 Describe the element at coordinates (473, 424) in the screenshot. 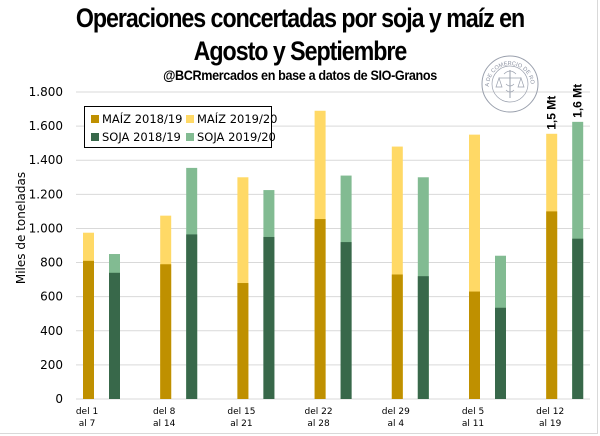

I see `x-tick-label: al 11` at that location.